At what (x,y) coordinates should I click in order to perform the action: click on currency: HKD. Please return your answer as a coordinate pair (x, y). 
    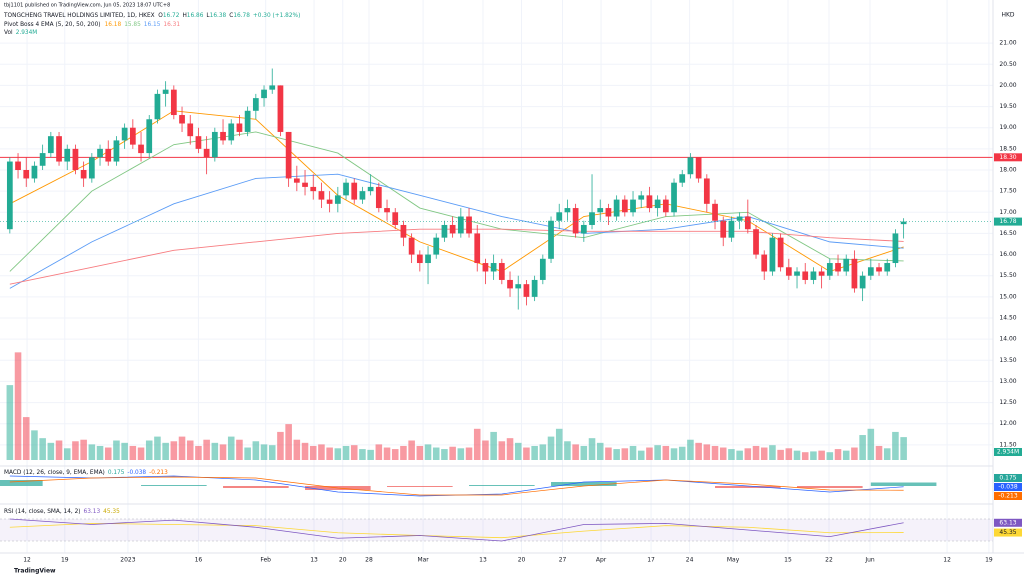
    Looking at the image, I should click on (1007, 15).